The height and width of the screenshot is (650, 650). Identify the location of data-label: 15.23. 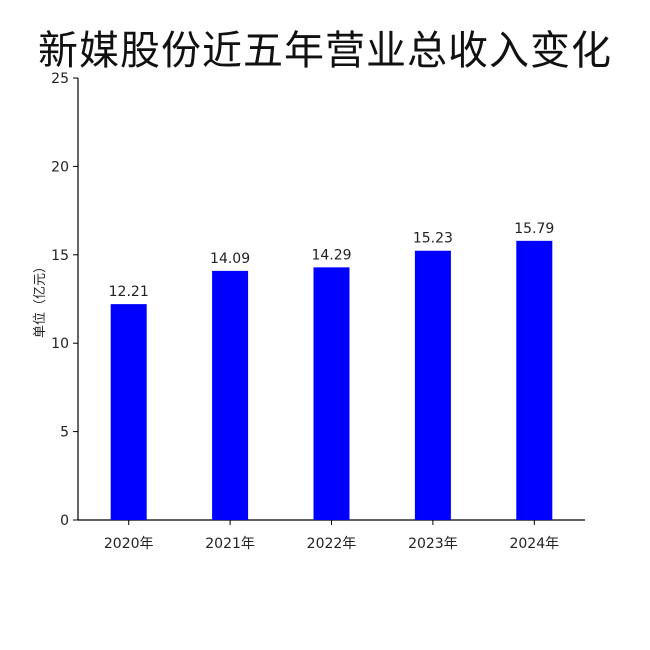
(433, 239).